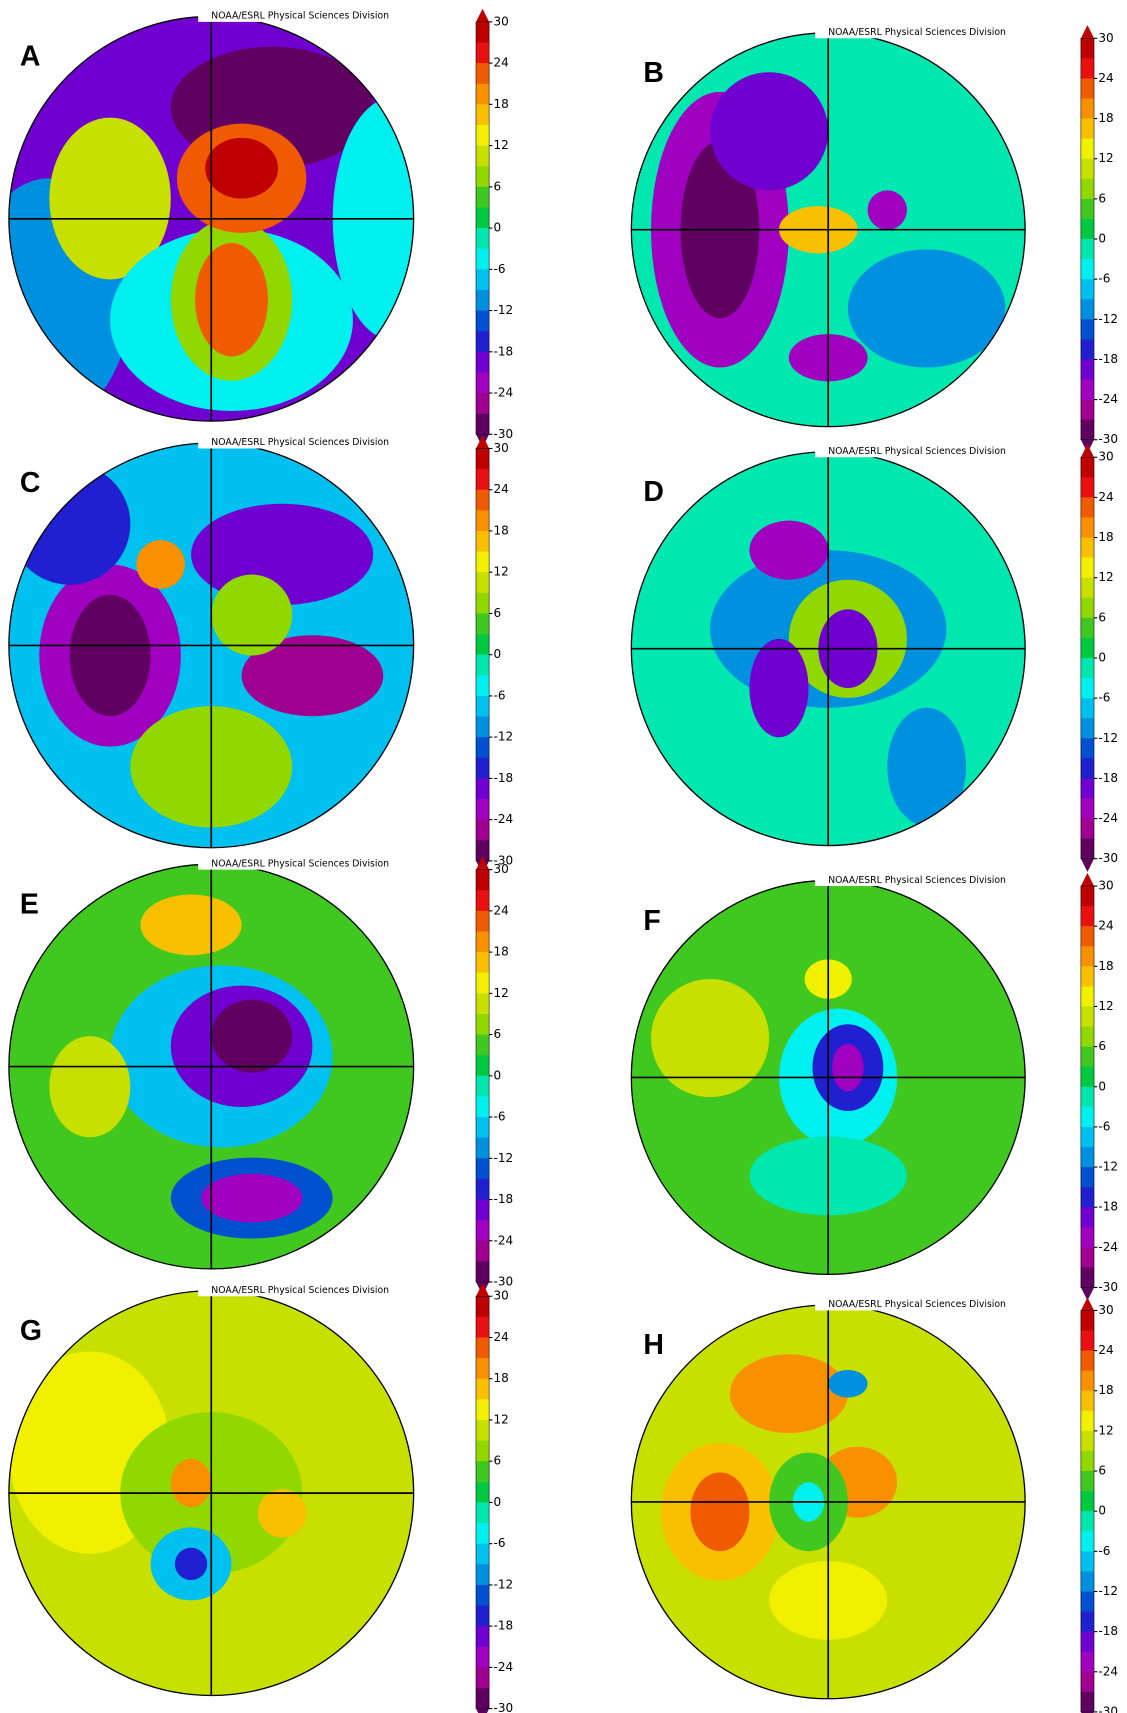 This screenshot has width=1127, height=1713. I want to click on colorbar-tick-label: -6, so click(499, 269).